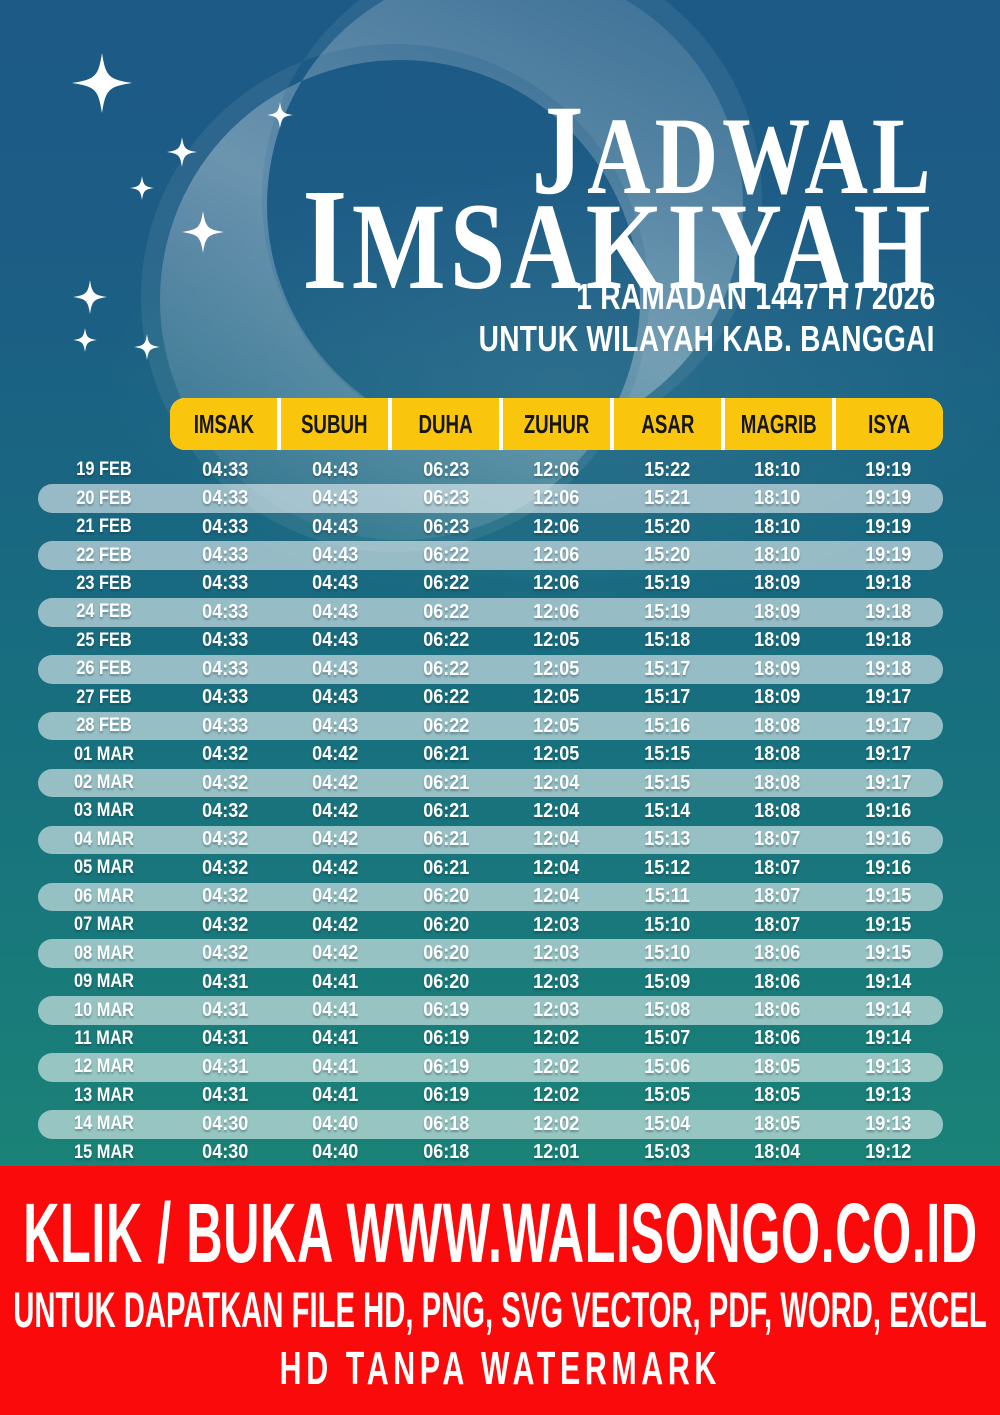 This screenshot has width=1000, height=1415. I want to click on date-cell: 21 FEB, so click(104, 527).